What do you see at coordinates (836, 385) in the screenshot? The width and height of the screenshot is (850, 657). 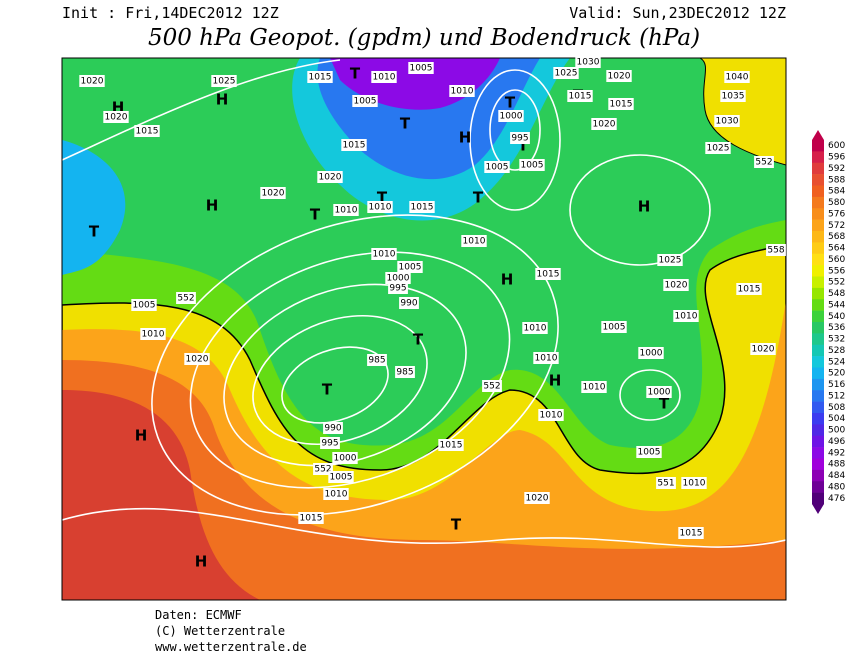 I see `colorbar-label: 516` at bounding box center [836, 385].